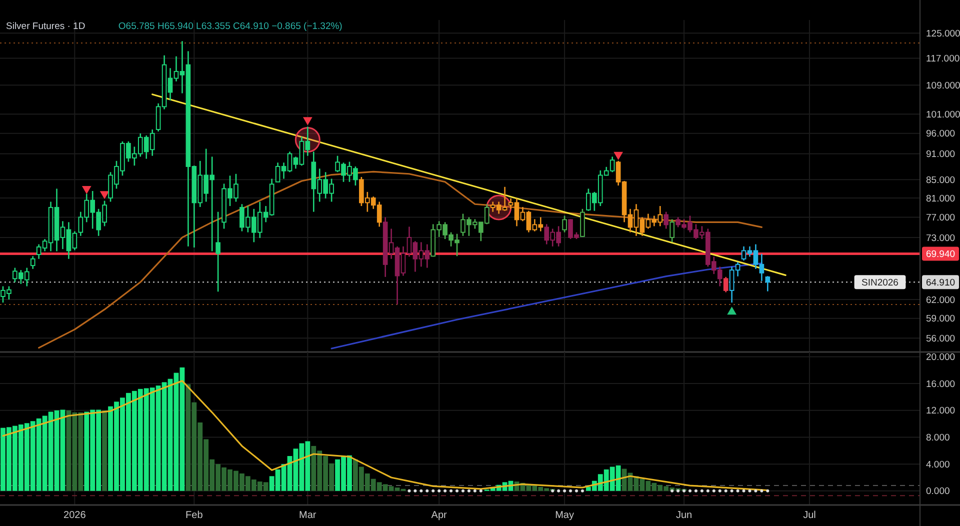 Image resolution: width=960 pixels, height=526 pixels. What do you see at coordinates (941, 254) in the screenshot?
I see `ref-line-label: 69.940` at bounding box center [941, 254].